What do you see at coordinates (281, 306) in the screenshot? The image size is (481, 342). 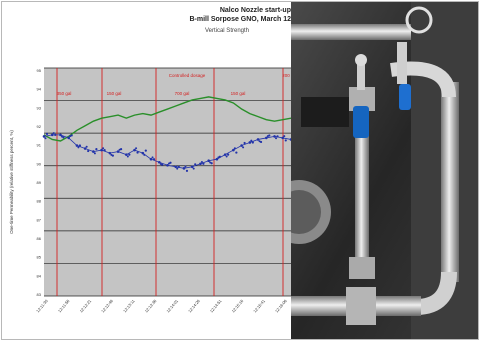 I see `x-tick-label: 12:16:06` at bounding box center [281, 306].